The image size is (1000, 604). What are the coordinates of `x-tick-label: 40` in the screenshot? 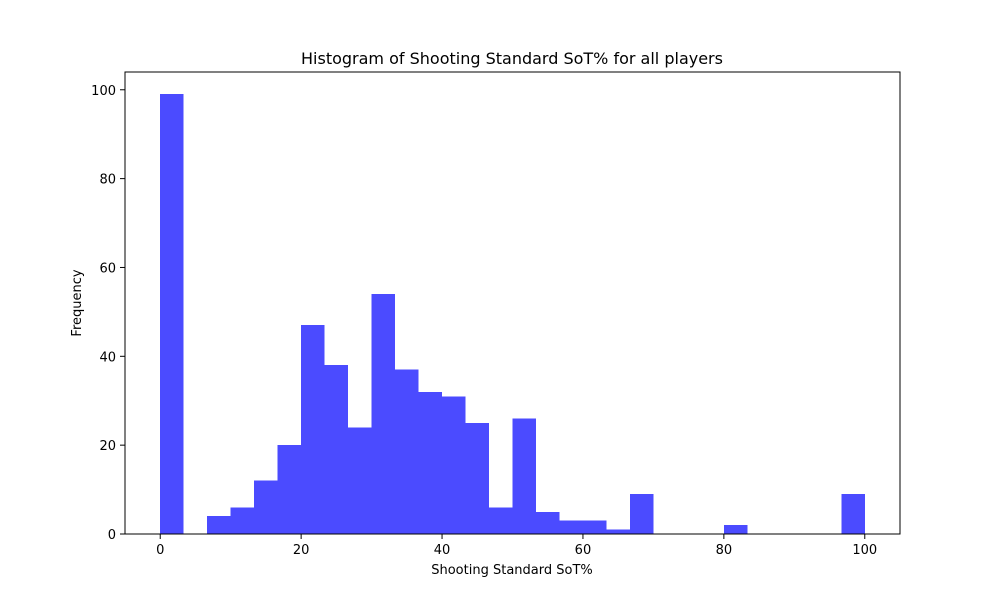 It's located at (442, 550).